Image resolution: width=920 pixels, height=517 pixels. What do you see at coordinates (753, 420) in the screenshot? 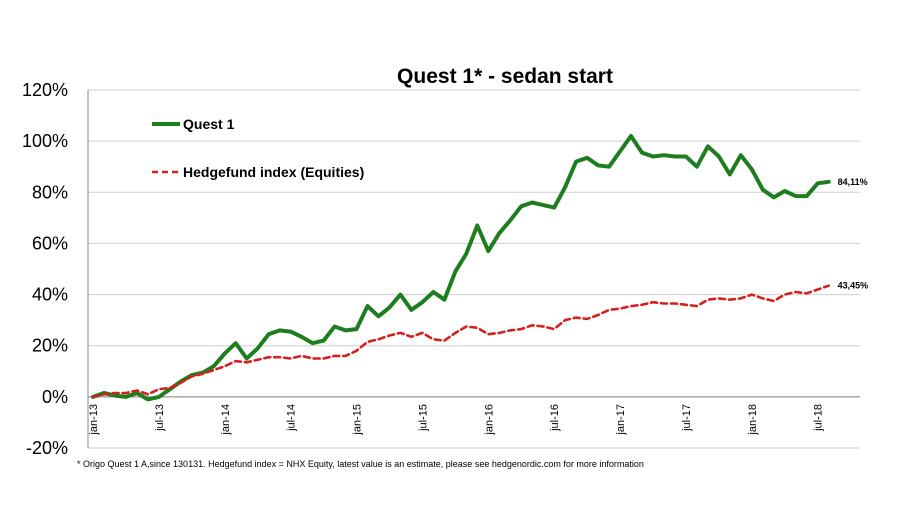
I see `x-tick-label: jan-18` at bounding box center [753, 420].